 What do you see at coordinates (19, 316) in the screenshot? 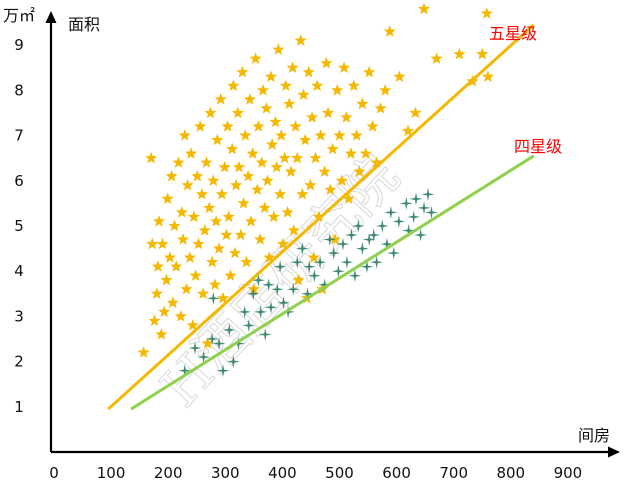
I see `y-tick-label: 3` at bounding box center [19, 316].